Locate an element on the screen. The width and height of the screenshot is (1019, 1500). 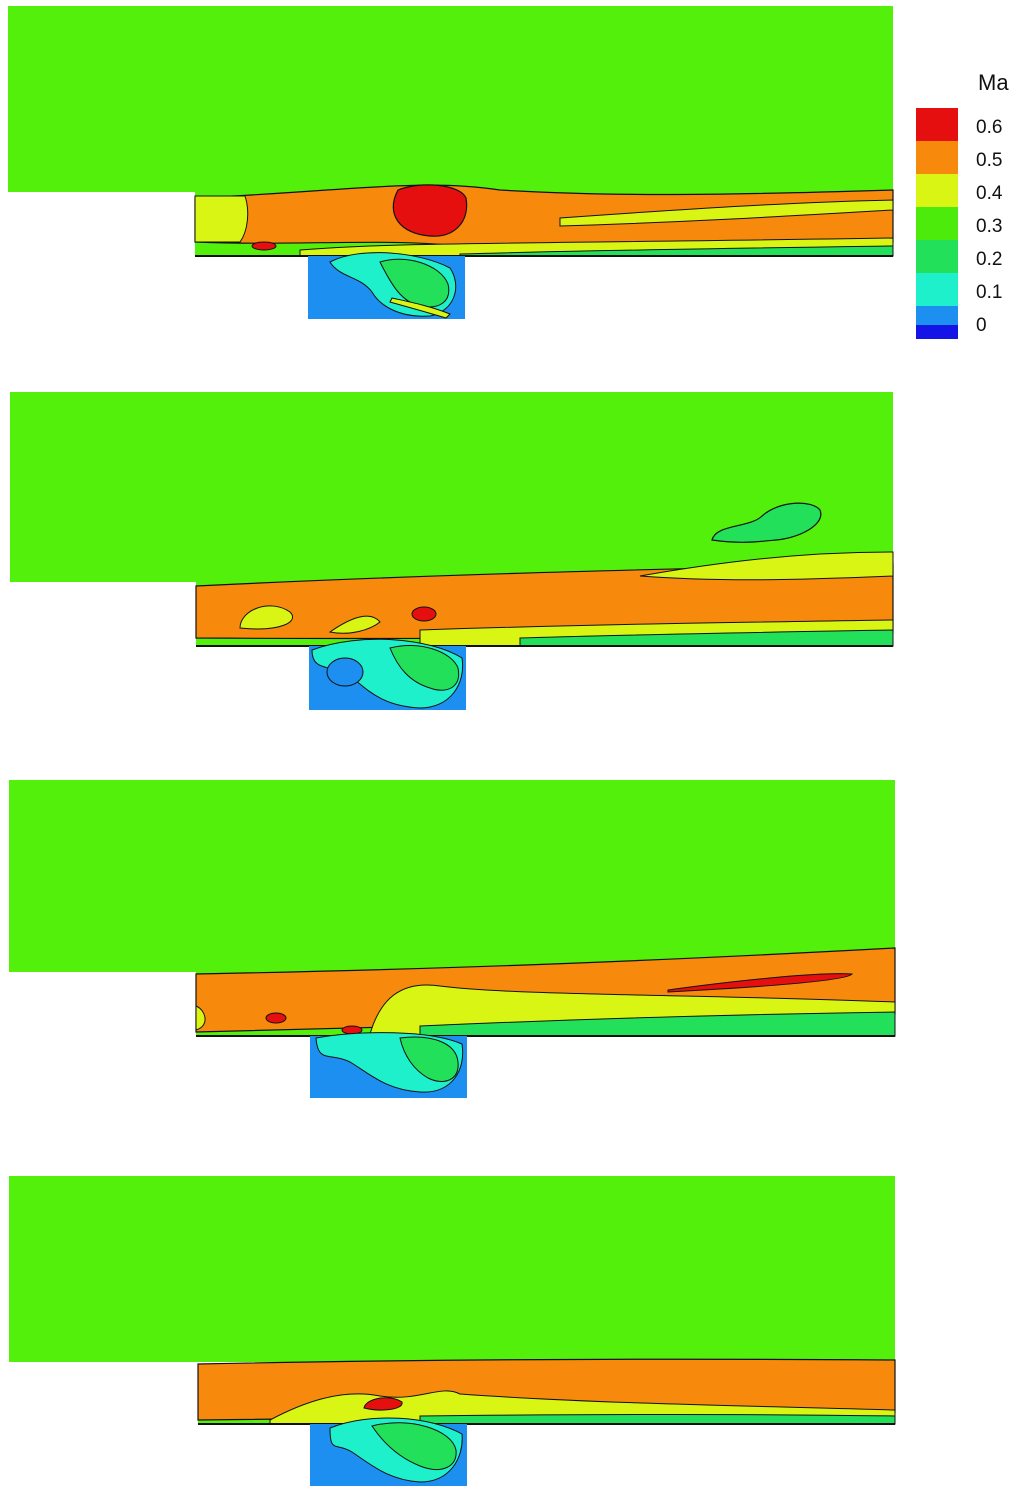
legend-label: 0.3 is located at coordinates (989, 226).